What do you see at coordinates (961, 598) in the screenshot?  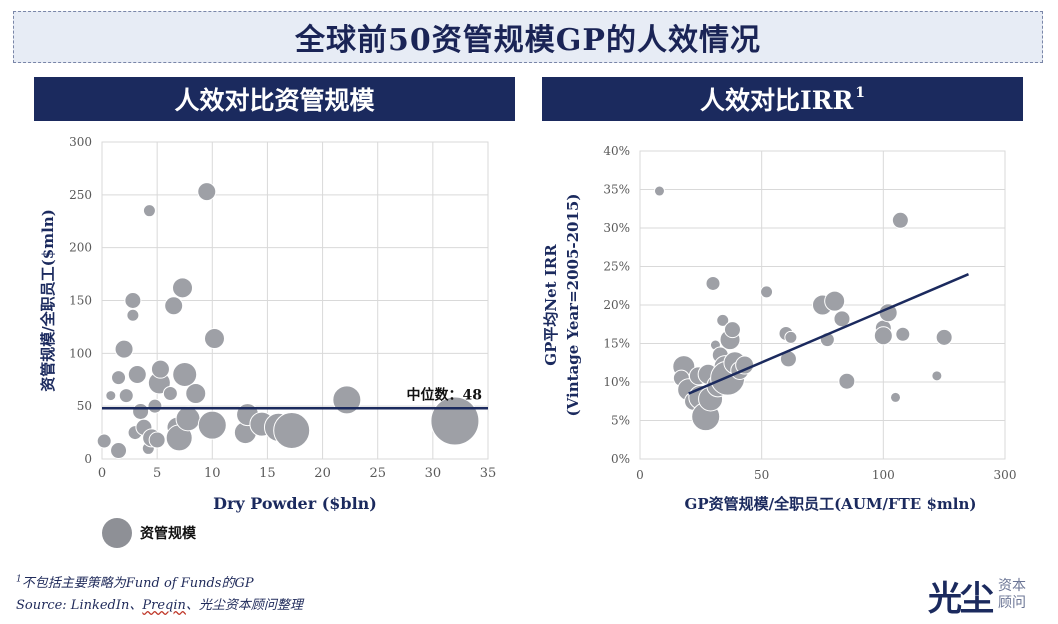 I see `logo-main-text: 光尘` at bounding box center [961, 598].